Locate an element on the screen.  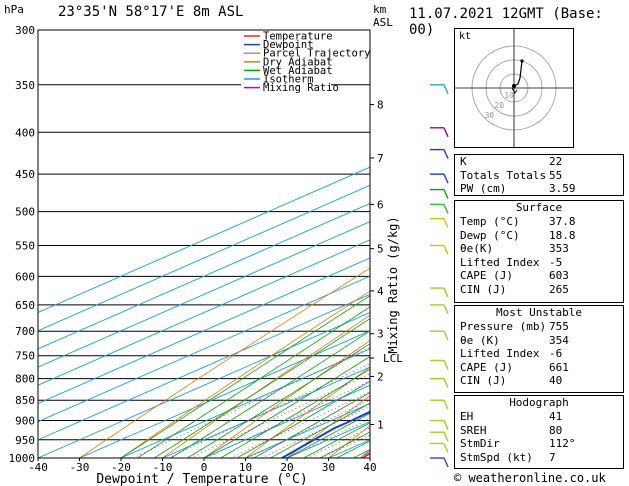
stat-row: Totals Totals 55 is located at coordinates (539, 176).